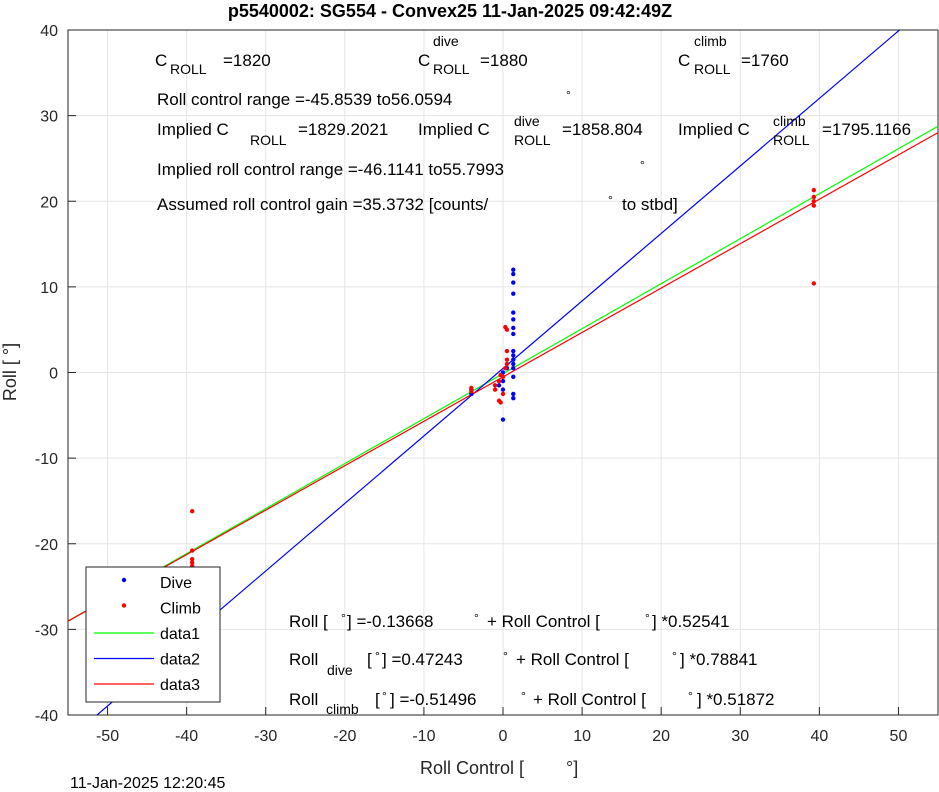  What do you see at coordinates (472, 768) in the screenshot?
I see `x-axis-label: Roll Control [` at bounding box center [472, 768].